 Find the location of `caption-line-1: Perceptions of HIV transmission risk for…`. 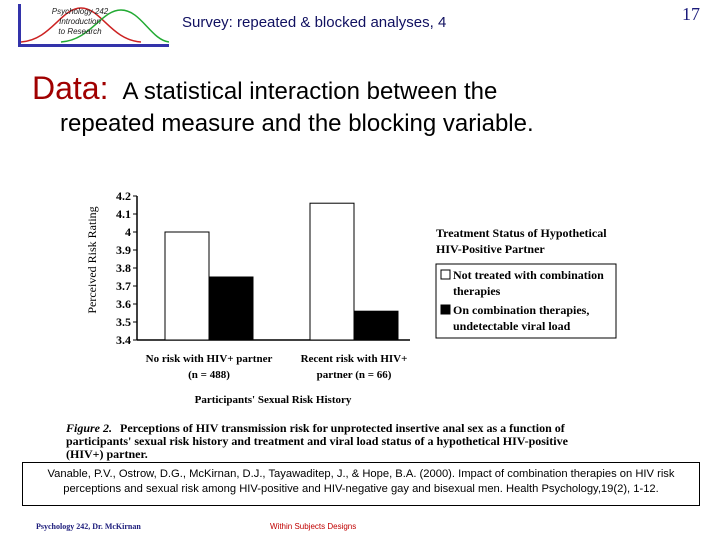

caption-line-1: Perceptions of HIV transmission risk for… is located at coordinates (342, 428).